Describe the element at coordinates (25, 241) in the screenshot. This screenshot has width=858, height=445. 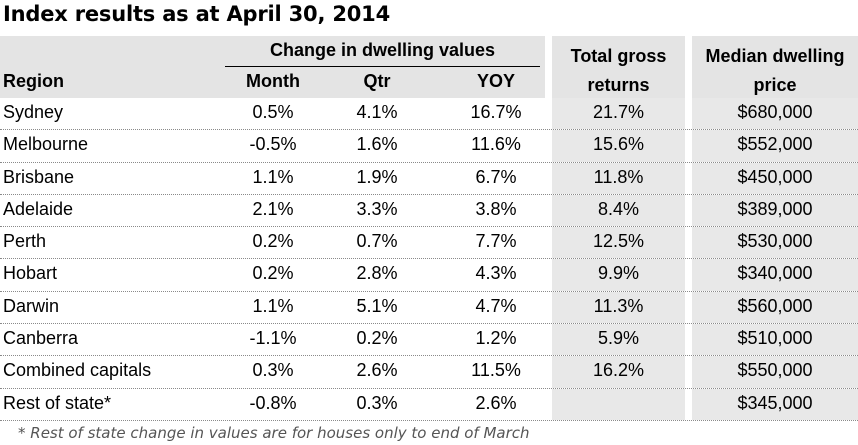
I see `cell-region: Perth` at that location.